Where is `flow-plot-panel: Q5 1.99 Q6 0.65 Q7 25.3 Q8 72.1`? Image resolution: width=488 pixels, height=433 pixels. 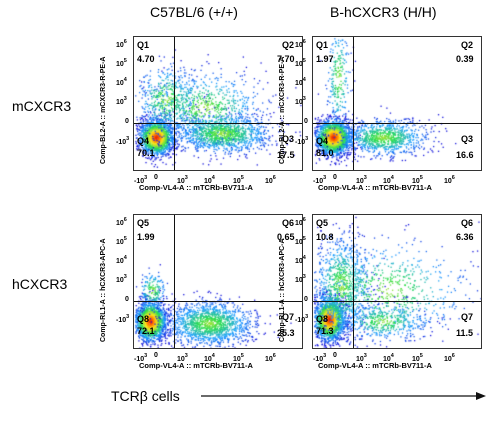 flow-plot-panel: Q5 1.99 Q6 0.65 Q7 25.3 Q8 72.1 is located at coordinates (218, 281).